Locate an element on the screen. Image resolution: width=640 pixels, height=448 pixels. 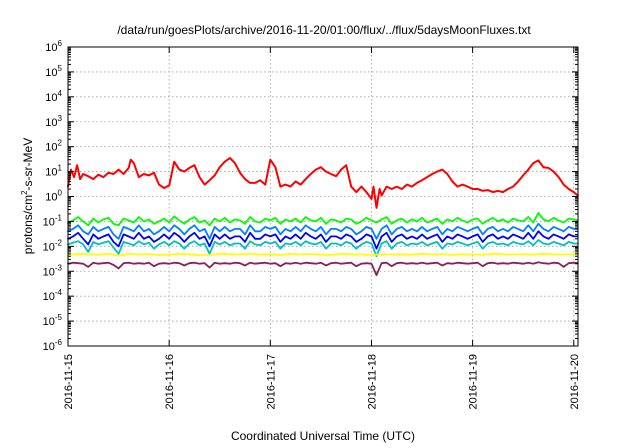
y-axis-label-part-2: 2 is located at coordinates (24, 192).